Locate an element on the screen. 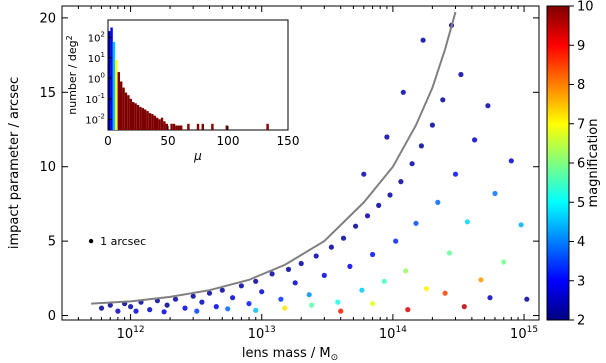 The height and width of the screenshot is (363, 606). x-tick-label: 1013 is located at coordinates (262, 333).